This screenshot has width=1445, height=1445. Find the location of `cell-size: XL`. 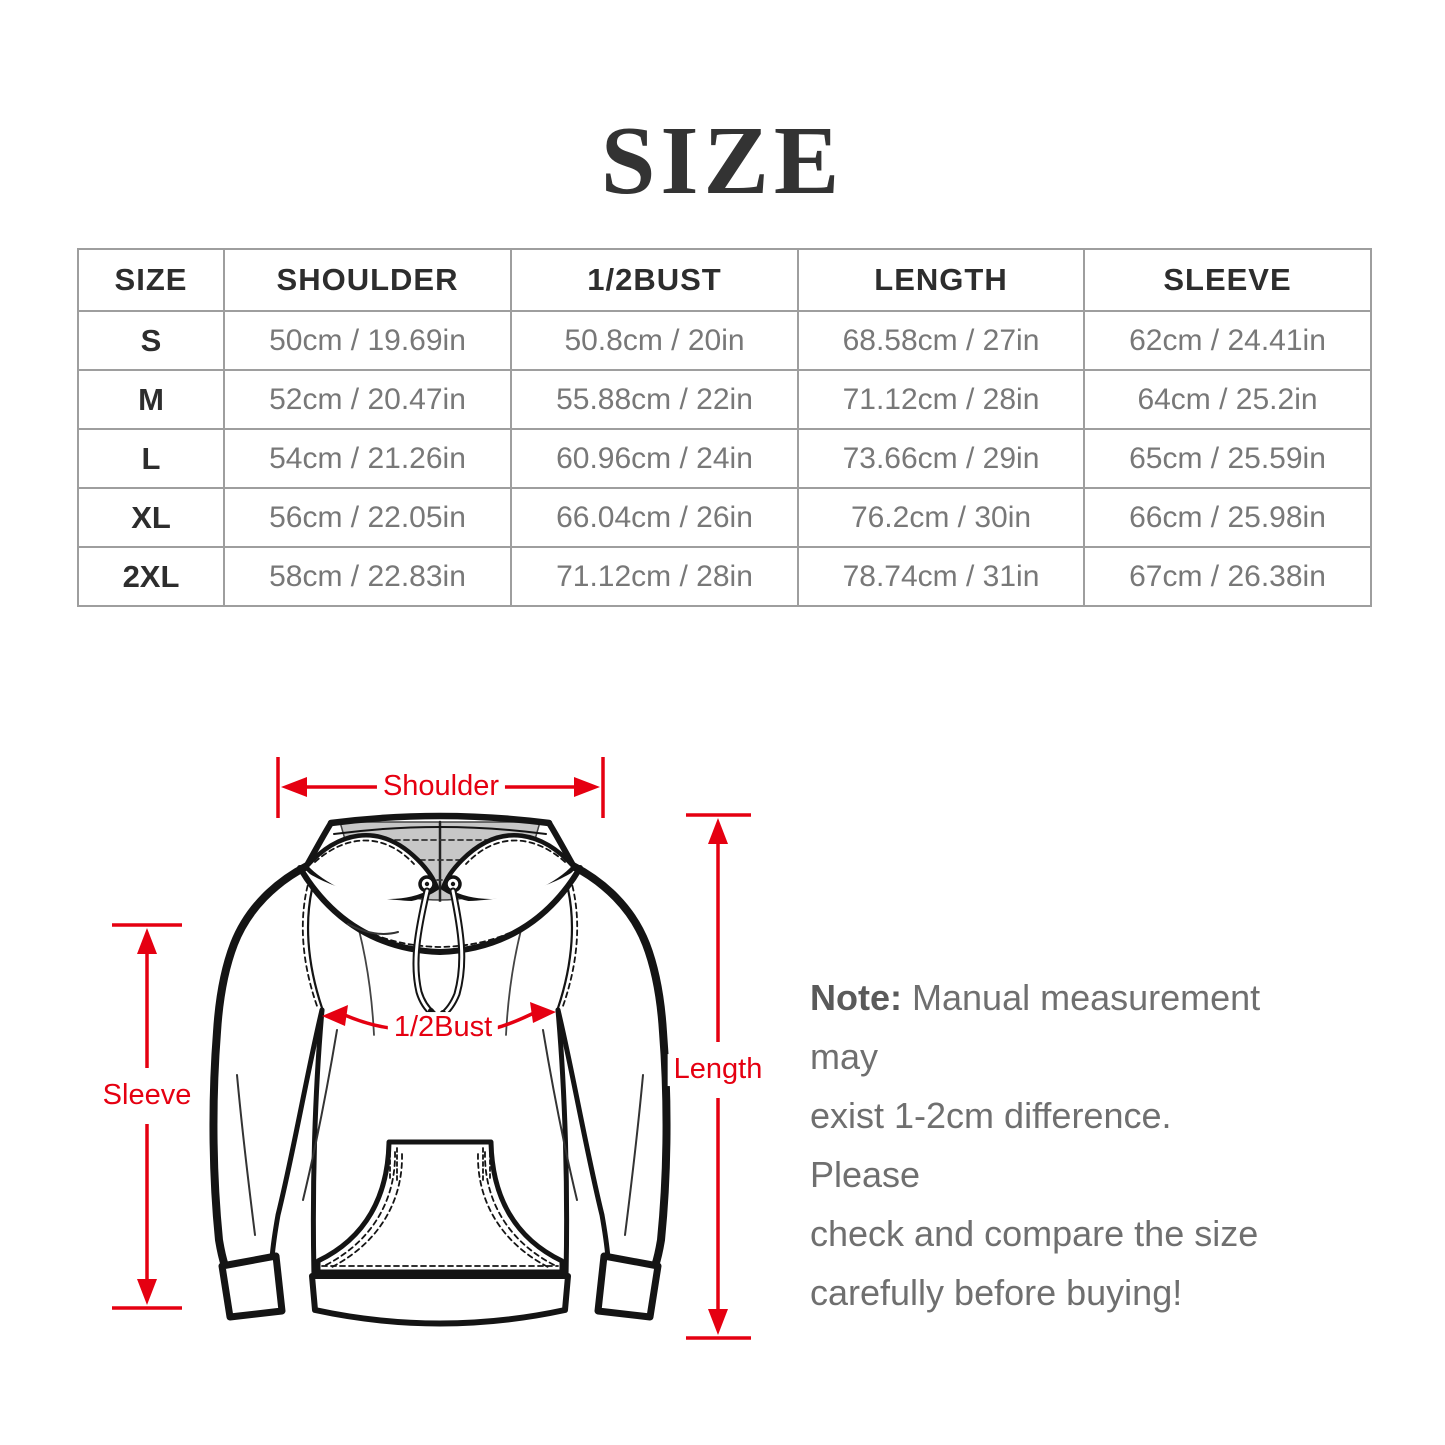

cell-size: XL is located at coordinates (151, 517).